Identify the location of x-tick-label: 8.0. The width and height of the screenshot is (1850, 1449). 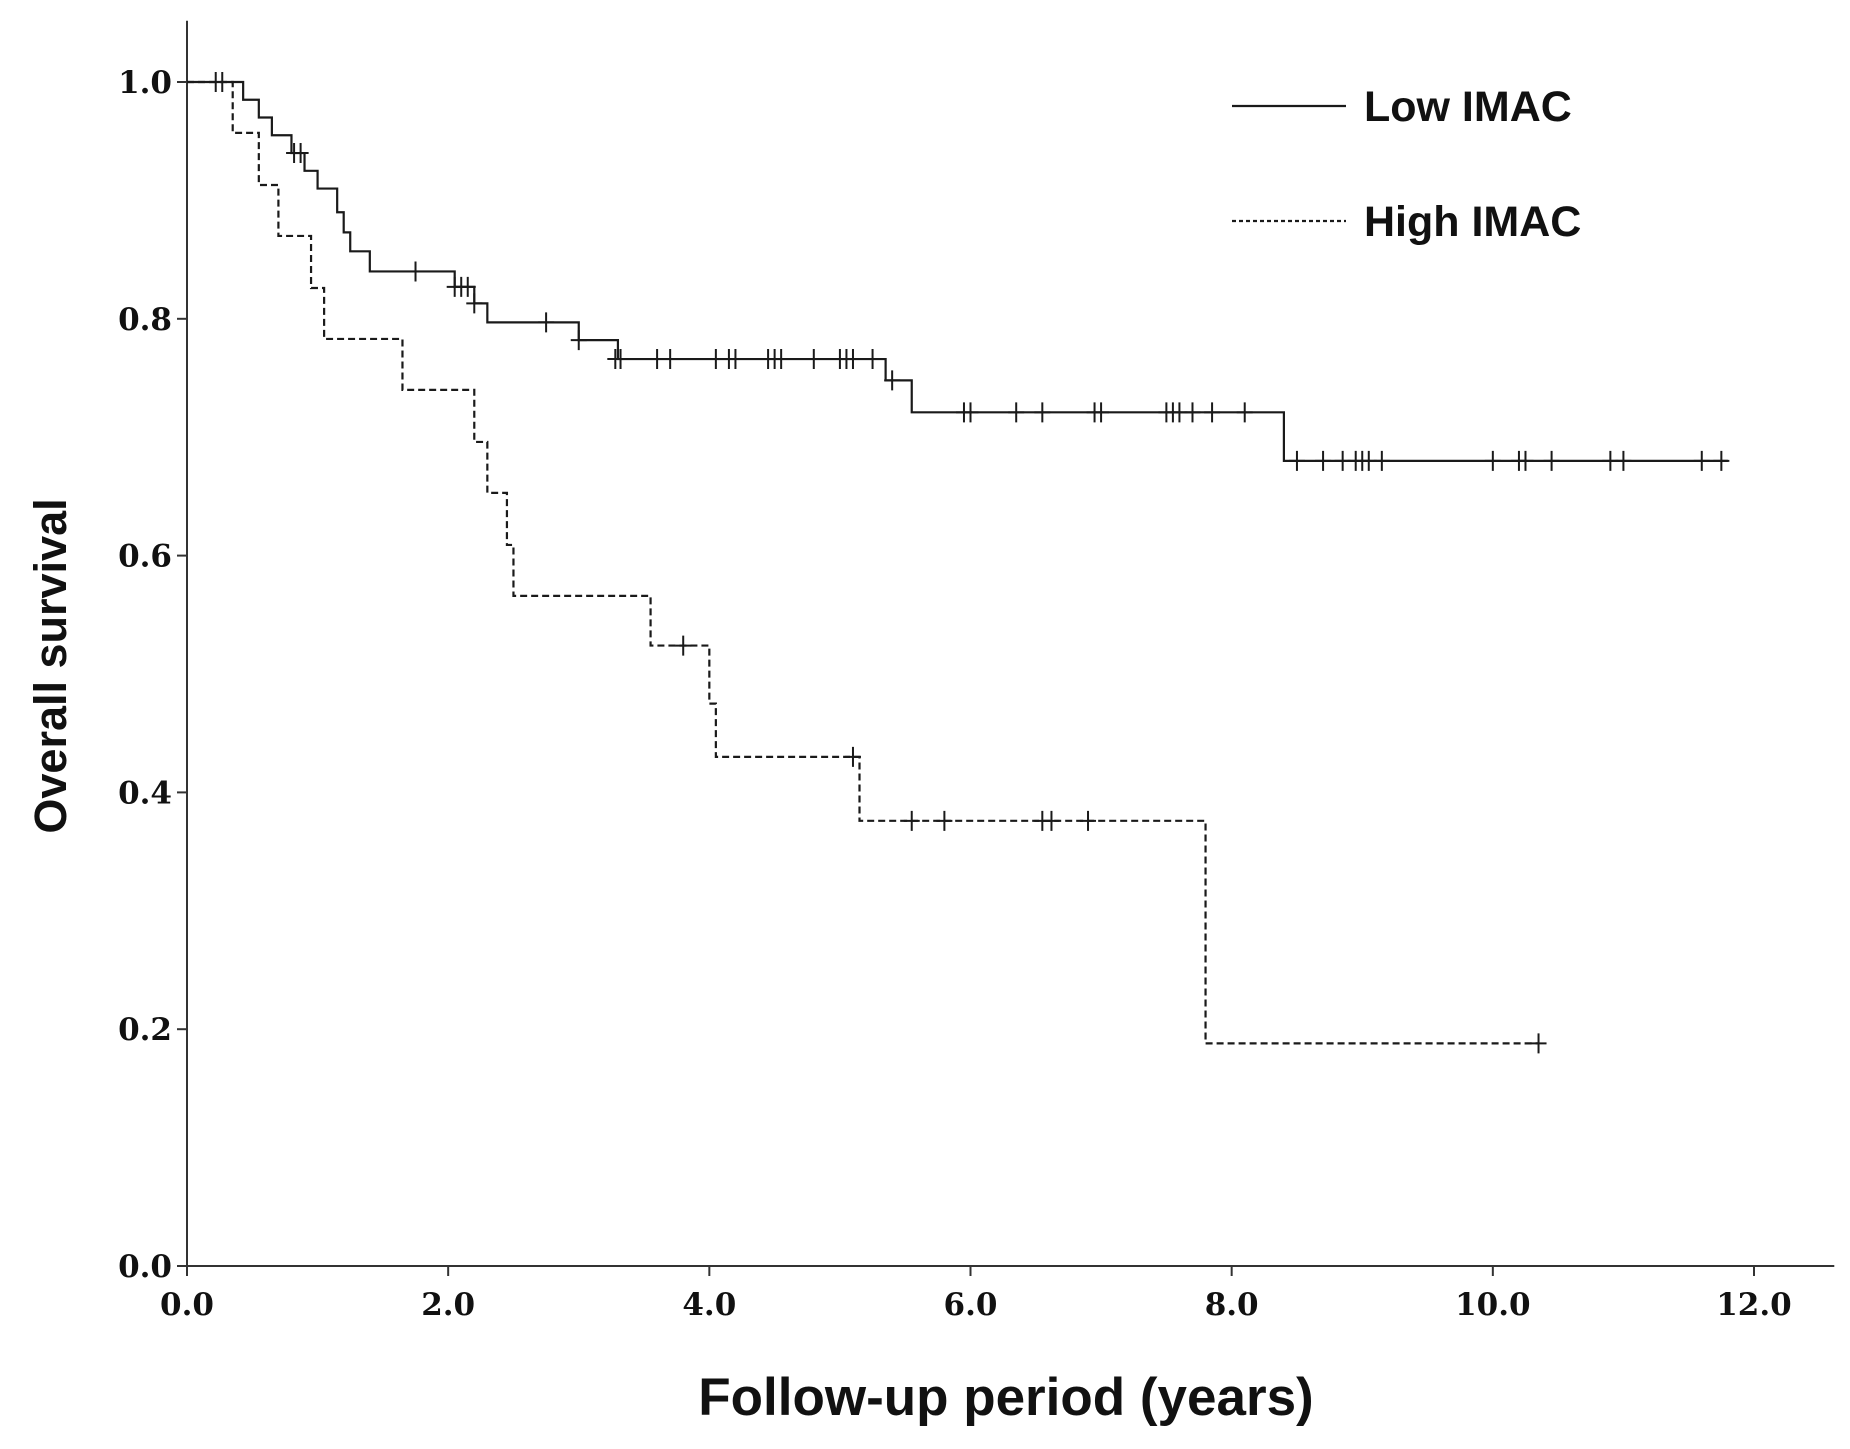
(1232, 1305).